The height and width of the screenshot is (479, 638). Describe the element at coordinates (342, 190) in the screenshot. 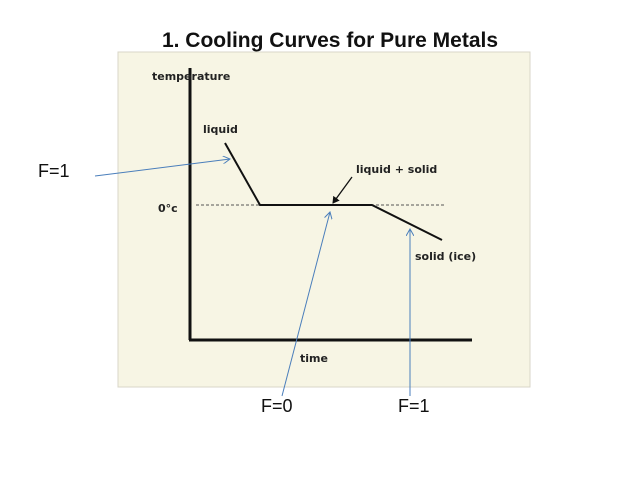

I see `pointer-arrow` at that location.